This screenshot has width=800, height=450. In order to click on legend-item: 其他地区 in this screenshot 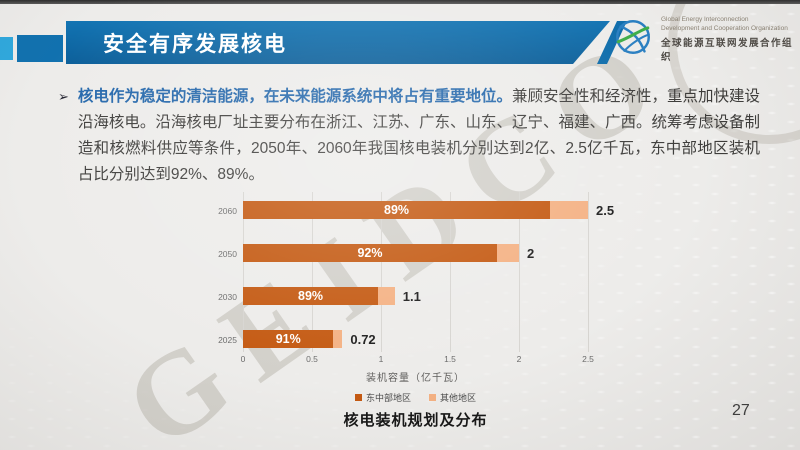, I will do `click(452, 397)`.